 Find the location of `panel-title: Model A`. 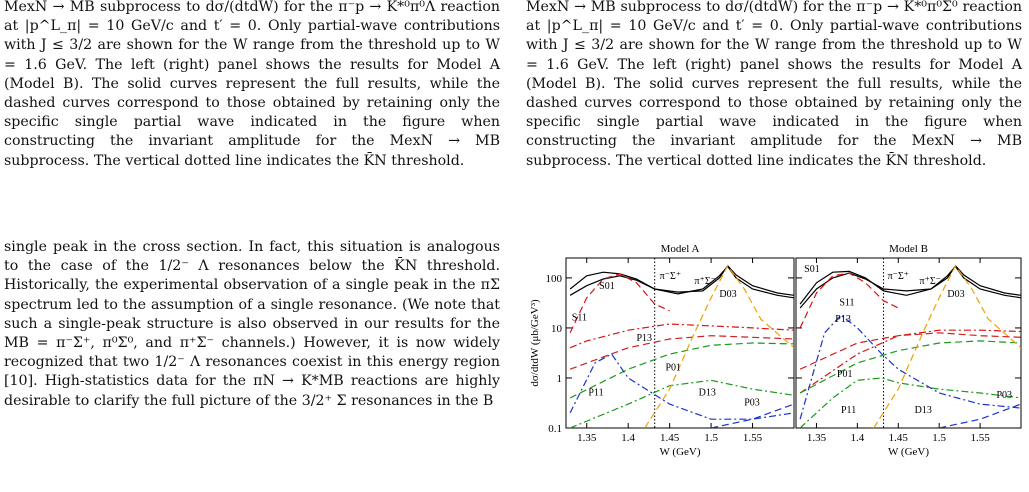

panel-title: Model A is located at coordinates (680, 249).